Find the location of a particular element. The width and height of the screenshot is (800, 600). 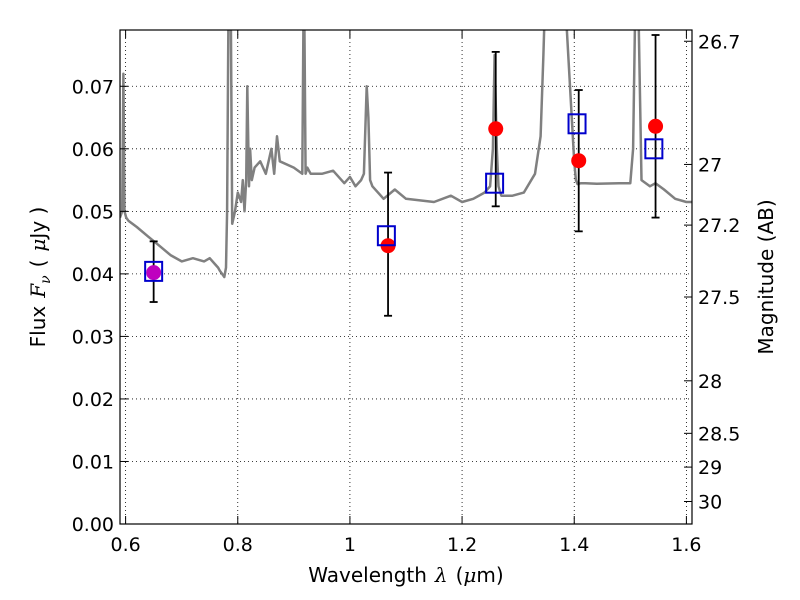

y2-tick-label: 27.2 is located at coordinates (719, 226).